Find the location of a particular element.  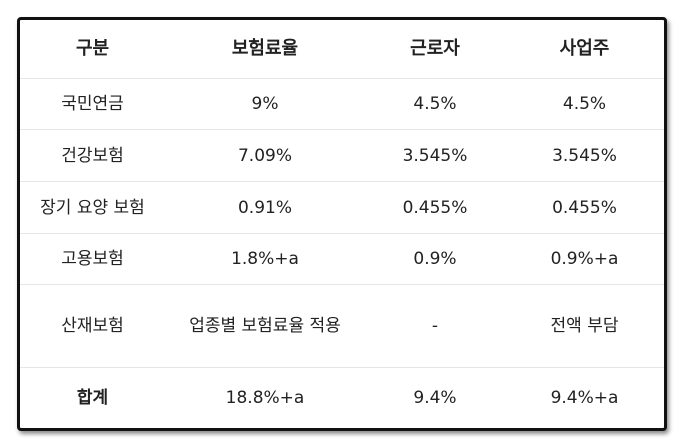

table-header-row: 구분 보험료율 근로자 사업주 is located at coordinates (342, 49).